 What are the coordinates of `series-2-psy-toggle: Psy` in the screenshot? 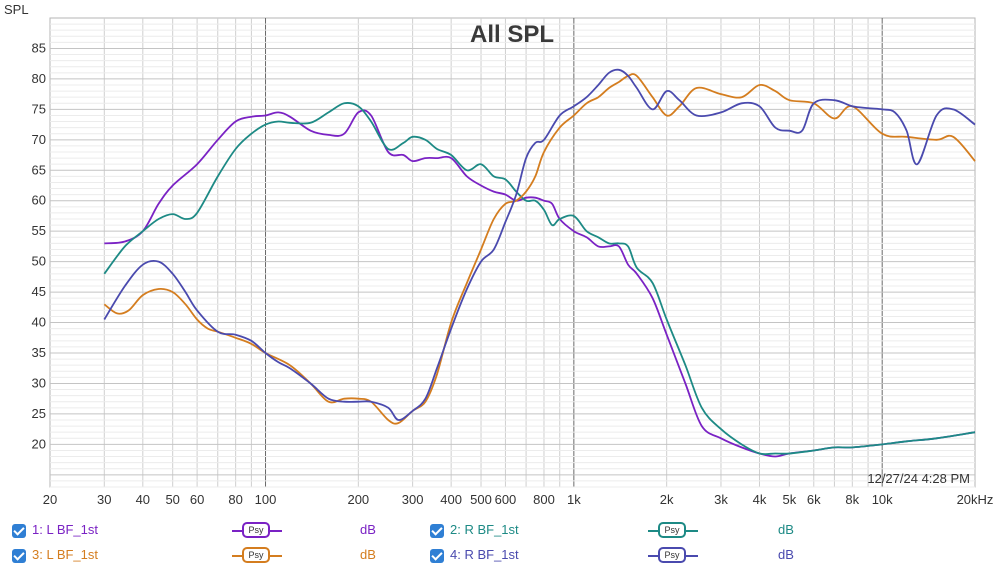 It's located at (673, 531).